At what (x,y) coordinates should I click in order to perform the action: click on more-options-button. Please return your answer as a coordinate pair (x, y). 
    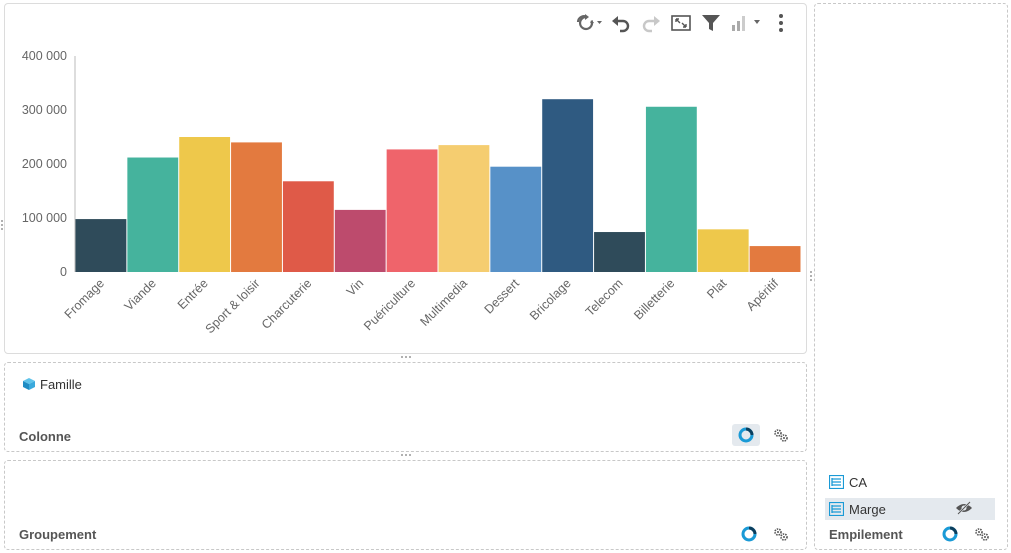
    Looking at the image, I should click on (781, 23).